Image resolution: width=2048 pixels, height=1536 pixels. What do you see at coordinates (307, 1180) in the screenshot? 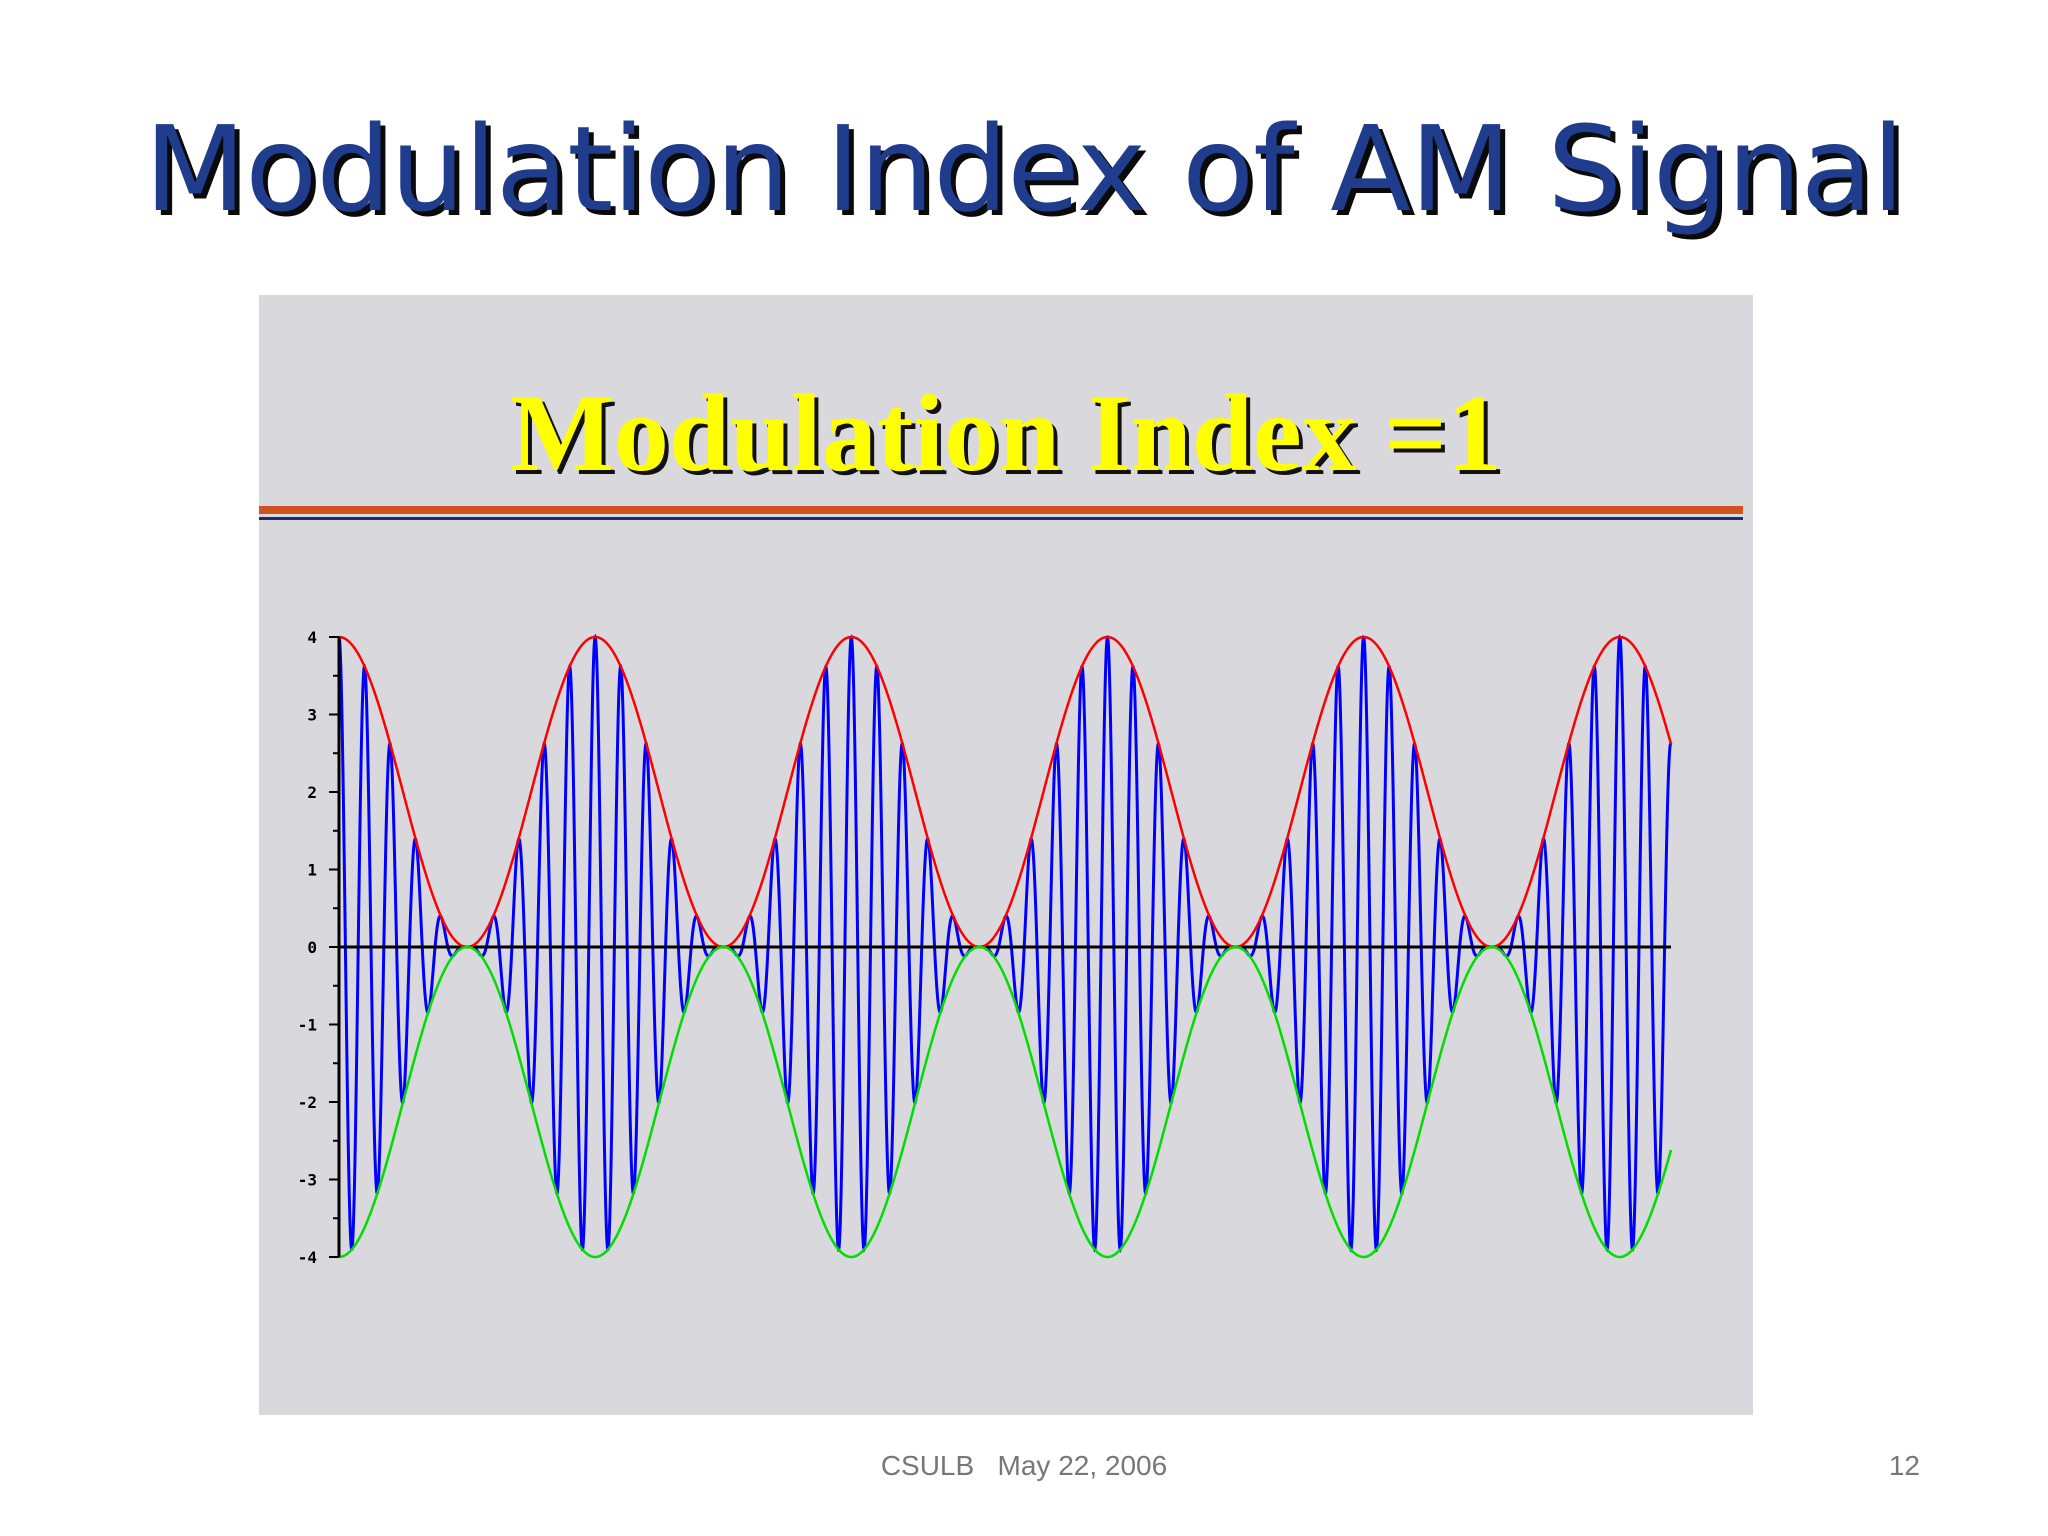
I see `y-tick-label: -3` at bounding box center [307, 1180].